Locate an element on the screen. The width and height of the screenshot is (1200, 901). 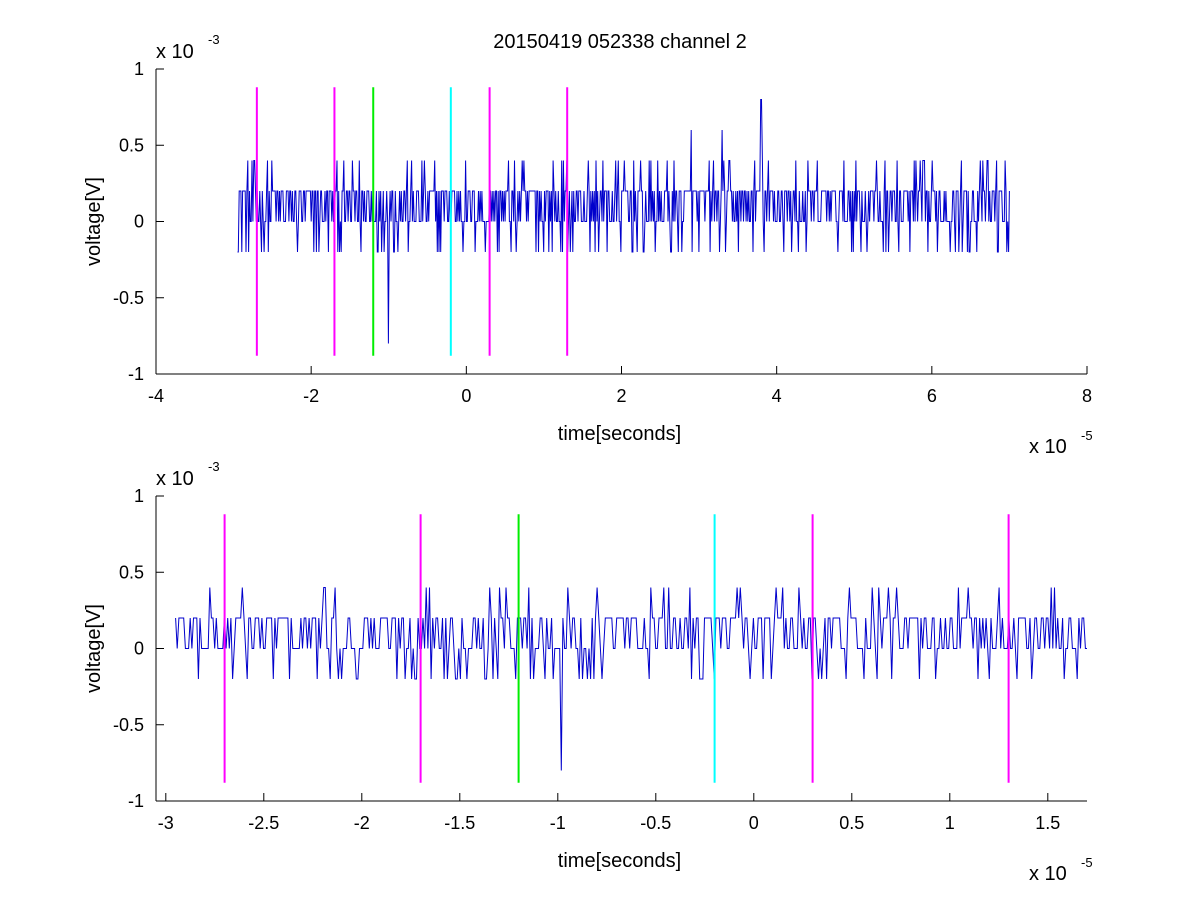
x-tick-label: -3 is located at coordinates (166, 823).